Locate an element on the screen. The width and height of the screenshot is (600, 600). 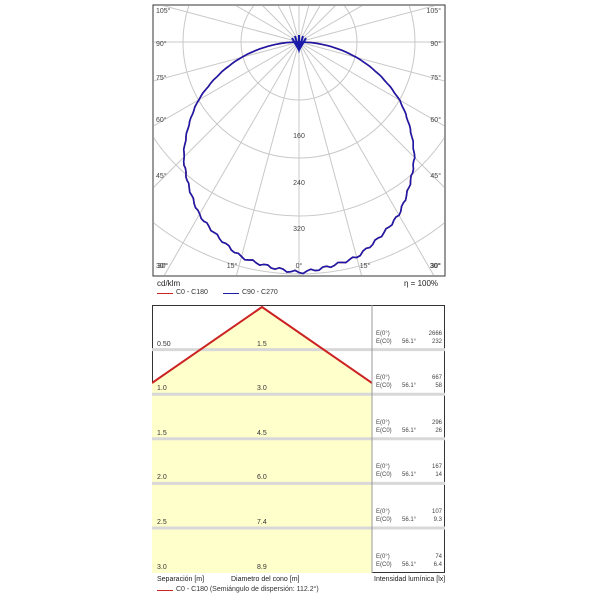
angle-label-right: 30° is located at coordinates (435, 266).